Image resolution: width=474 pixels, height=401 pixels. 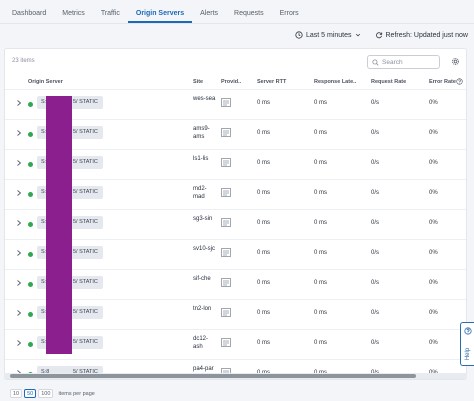 I want to click on column-origin-server: Origin Server, so click(x=45, y=82).